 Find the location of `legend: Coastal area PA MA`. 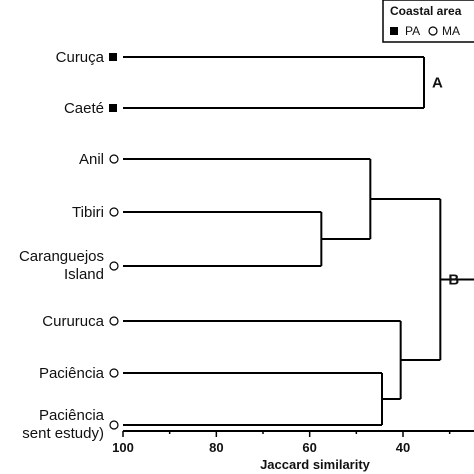

legend: Coastal area PA MA is located at coordinates (428, 21).